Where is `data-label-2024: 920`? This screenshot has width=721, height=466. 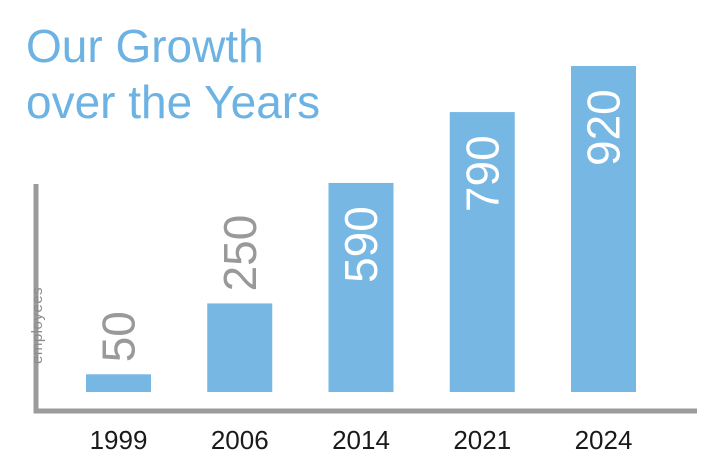 data-label-2024: 920 is located at coordinates (604, 127).